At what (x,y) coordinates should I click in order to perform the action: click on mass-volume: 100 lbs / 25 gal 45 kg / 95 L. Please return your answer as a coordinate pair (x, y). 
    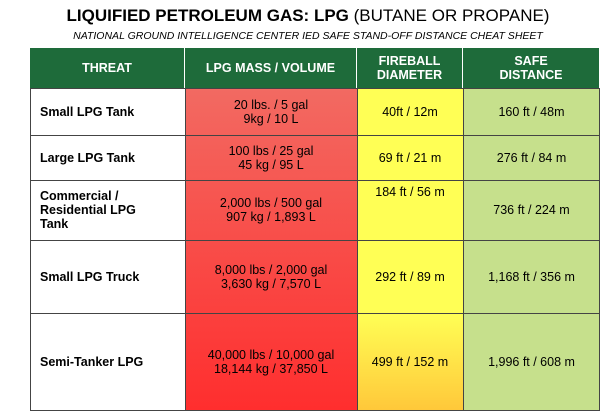
    Looking at the image, I should click on (271, 157).